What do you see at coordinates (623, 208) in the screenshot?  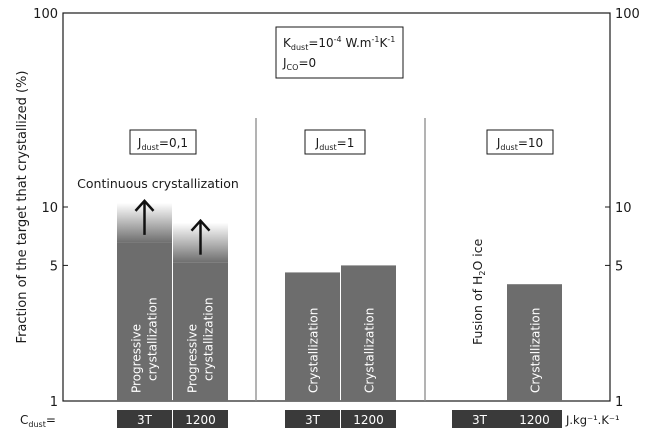 I see `y-tick-label-right: 10` at bounding box center [623, 208].